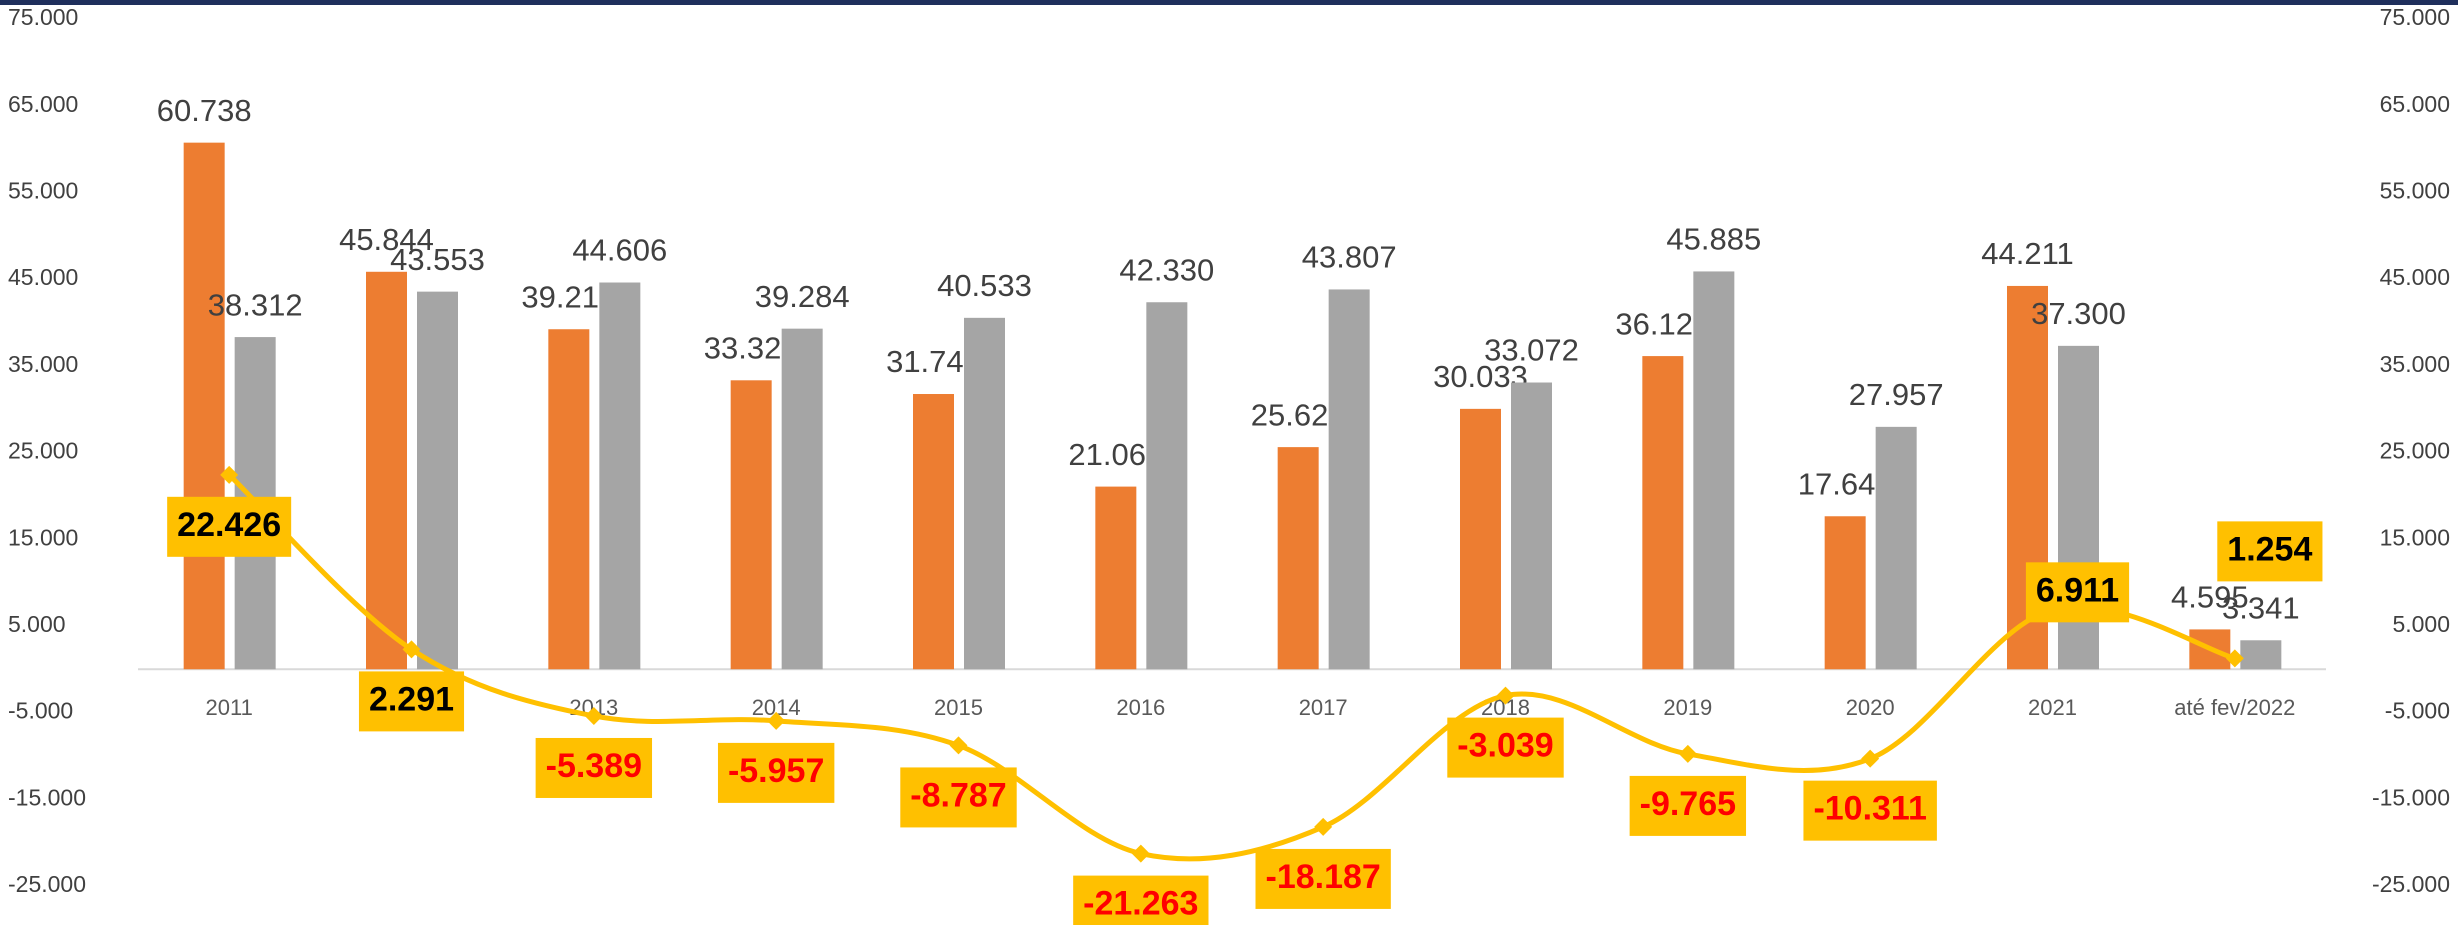 The width and height of the screenshot is (2458, 925). I want to click on y2-tick-label: 65.000, so click(2415, 104).